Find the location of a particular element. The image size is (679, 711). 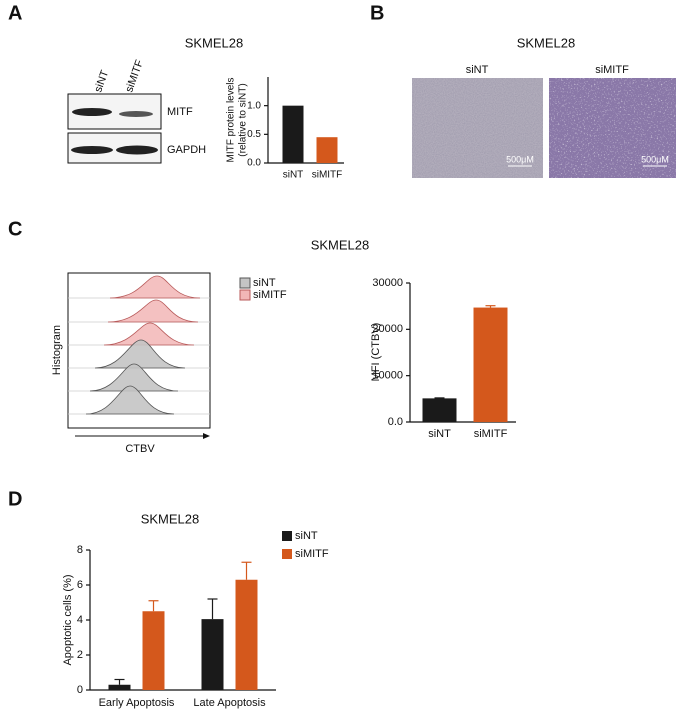

panel-label: A is located at coordinates (15, 13).